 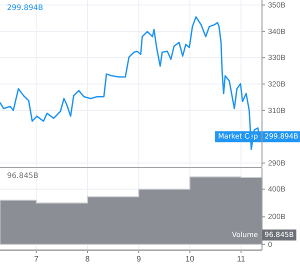 I want to click on x-tick-label: 11, so click(x=241, y=259).